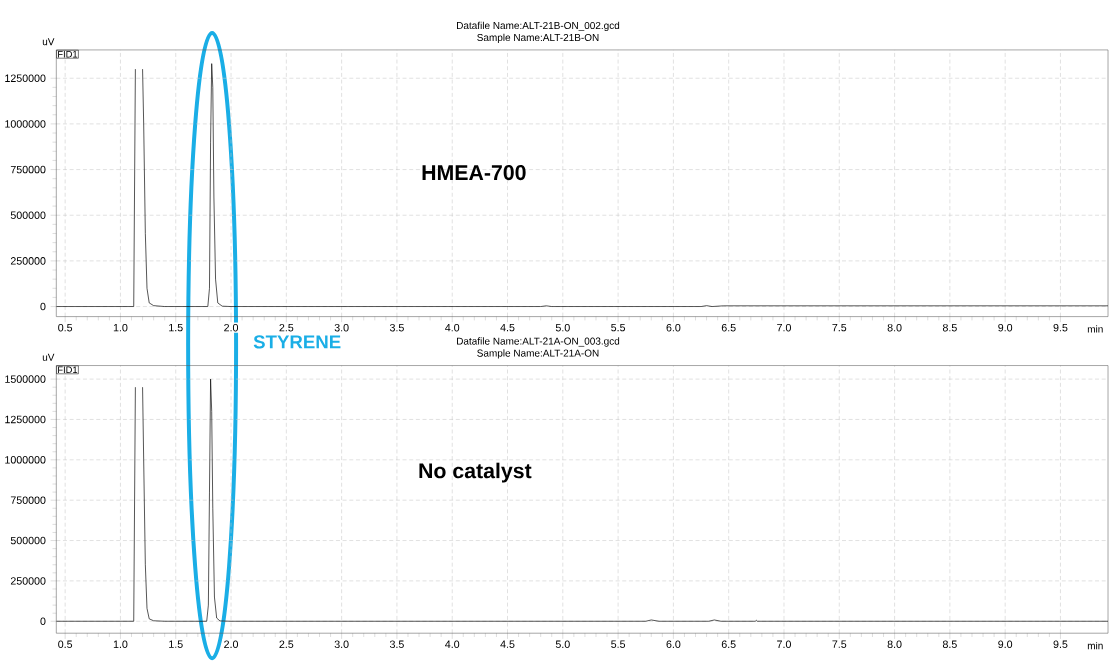 The height and width of the screenshot is (662, 1110). Describe the element at coordinates (538, 354) in the screenshot. I see `chart-subtitle: Sample Name:ALT-21A-ON` at that location.